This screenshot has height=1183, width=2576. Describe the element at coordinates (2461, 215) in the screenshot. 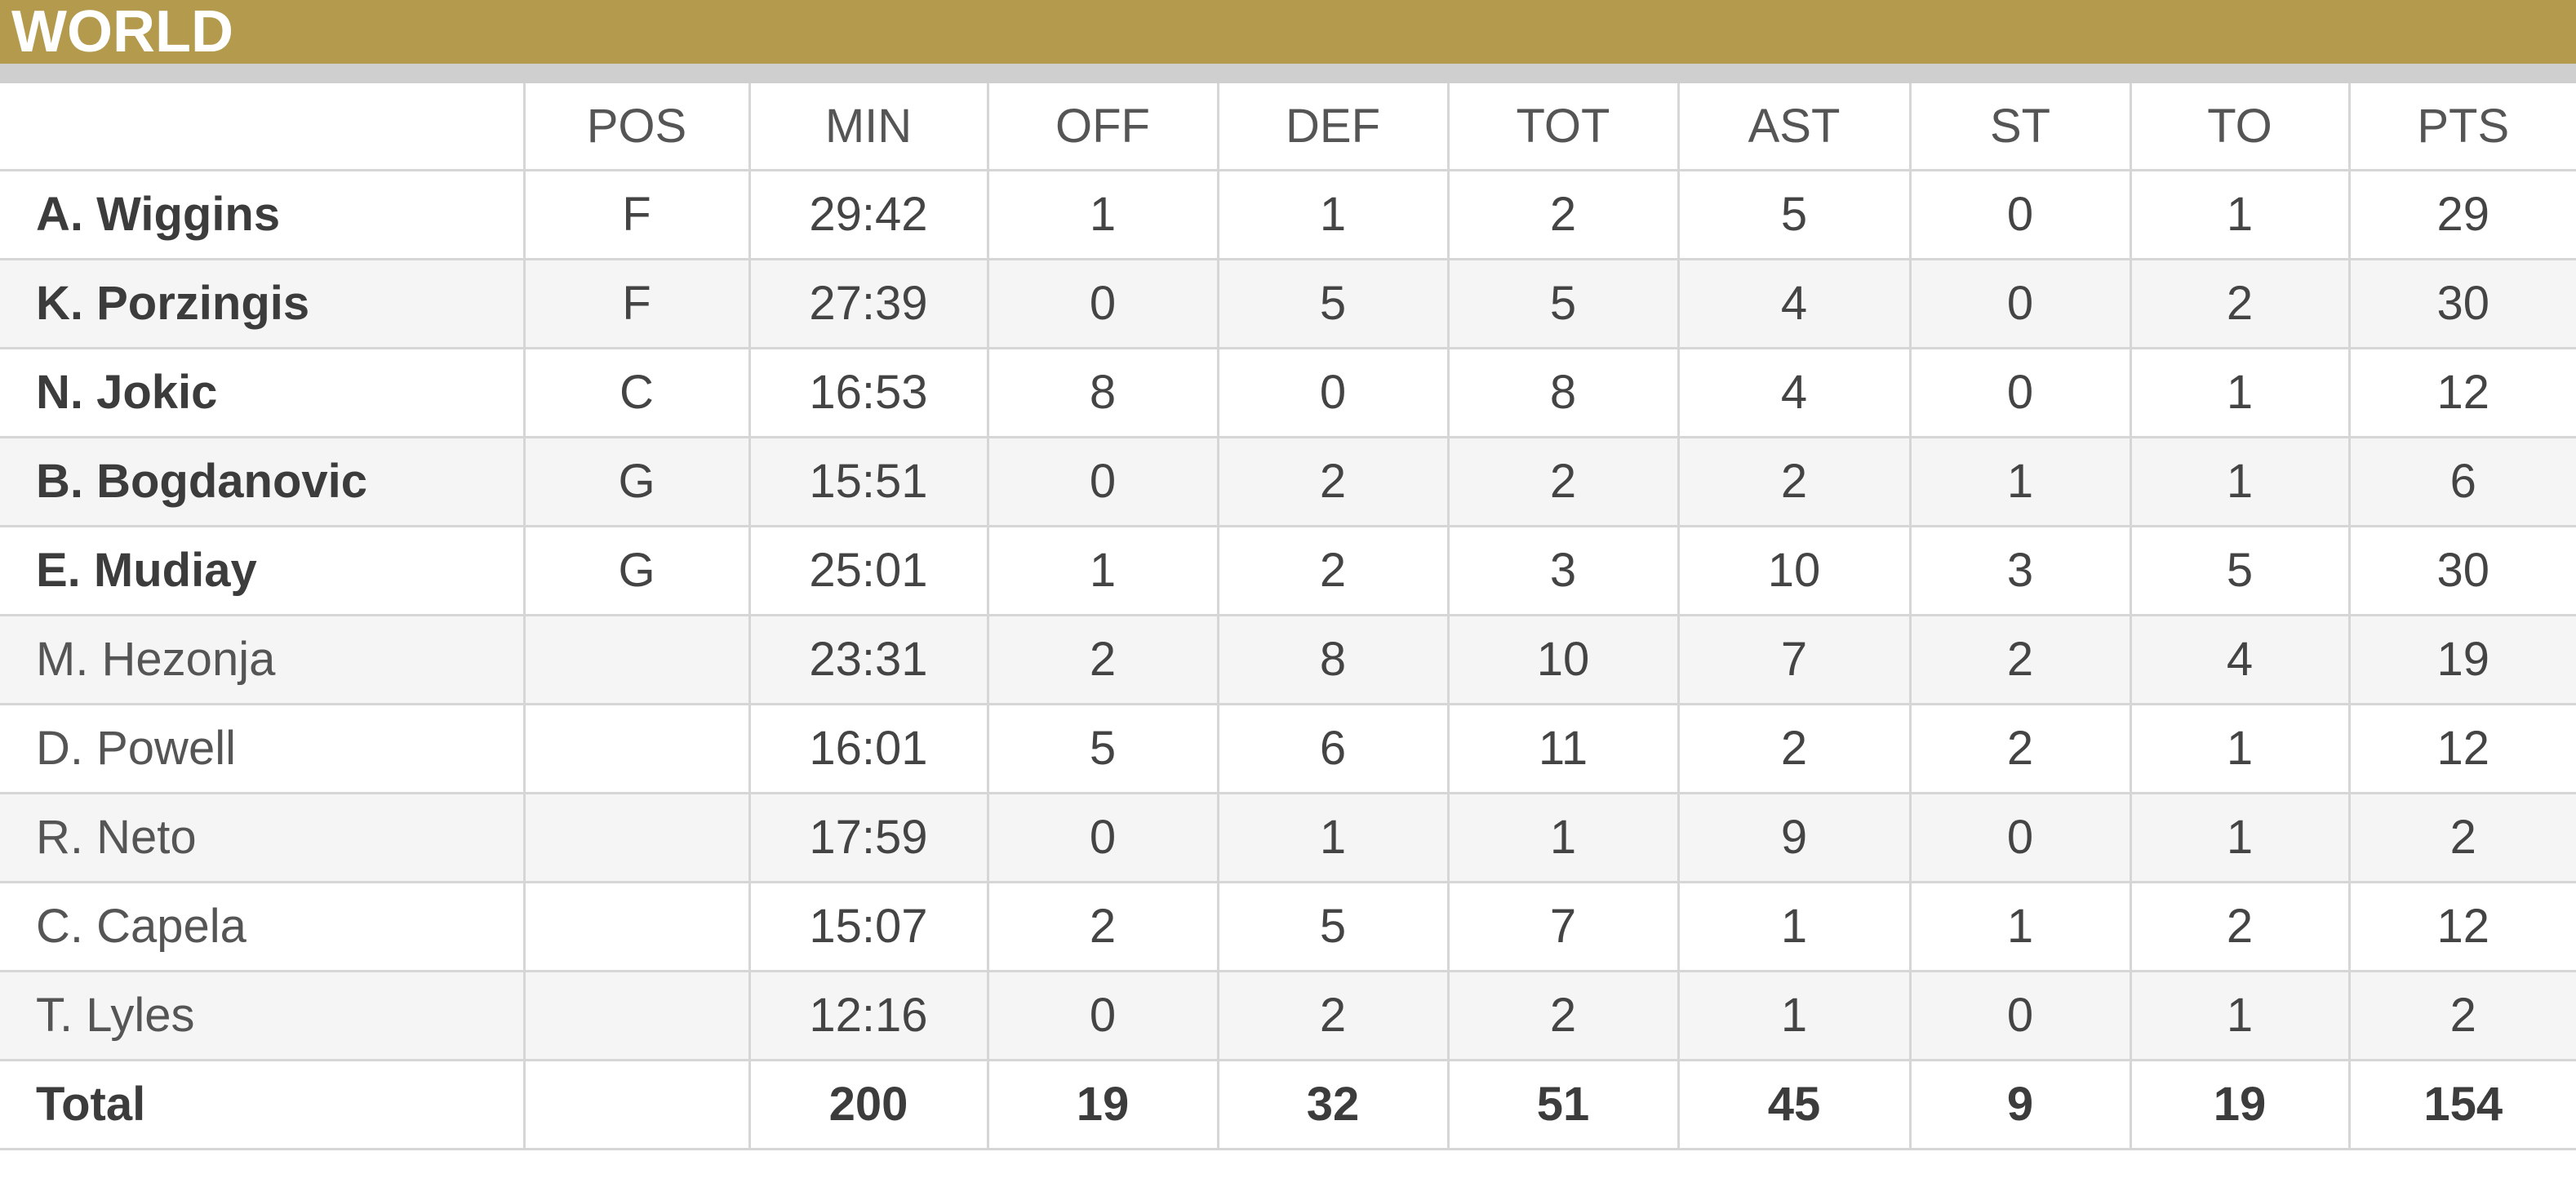

I see `stat-pts: 29` at that location.